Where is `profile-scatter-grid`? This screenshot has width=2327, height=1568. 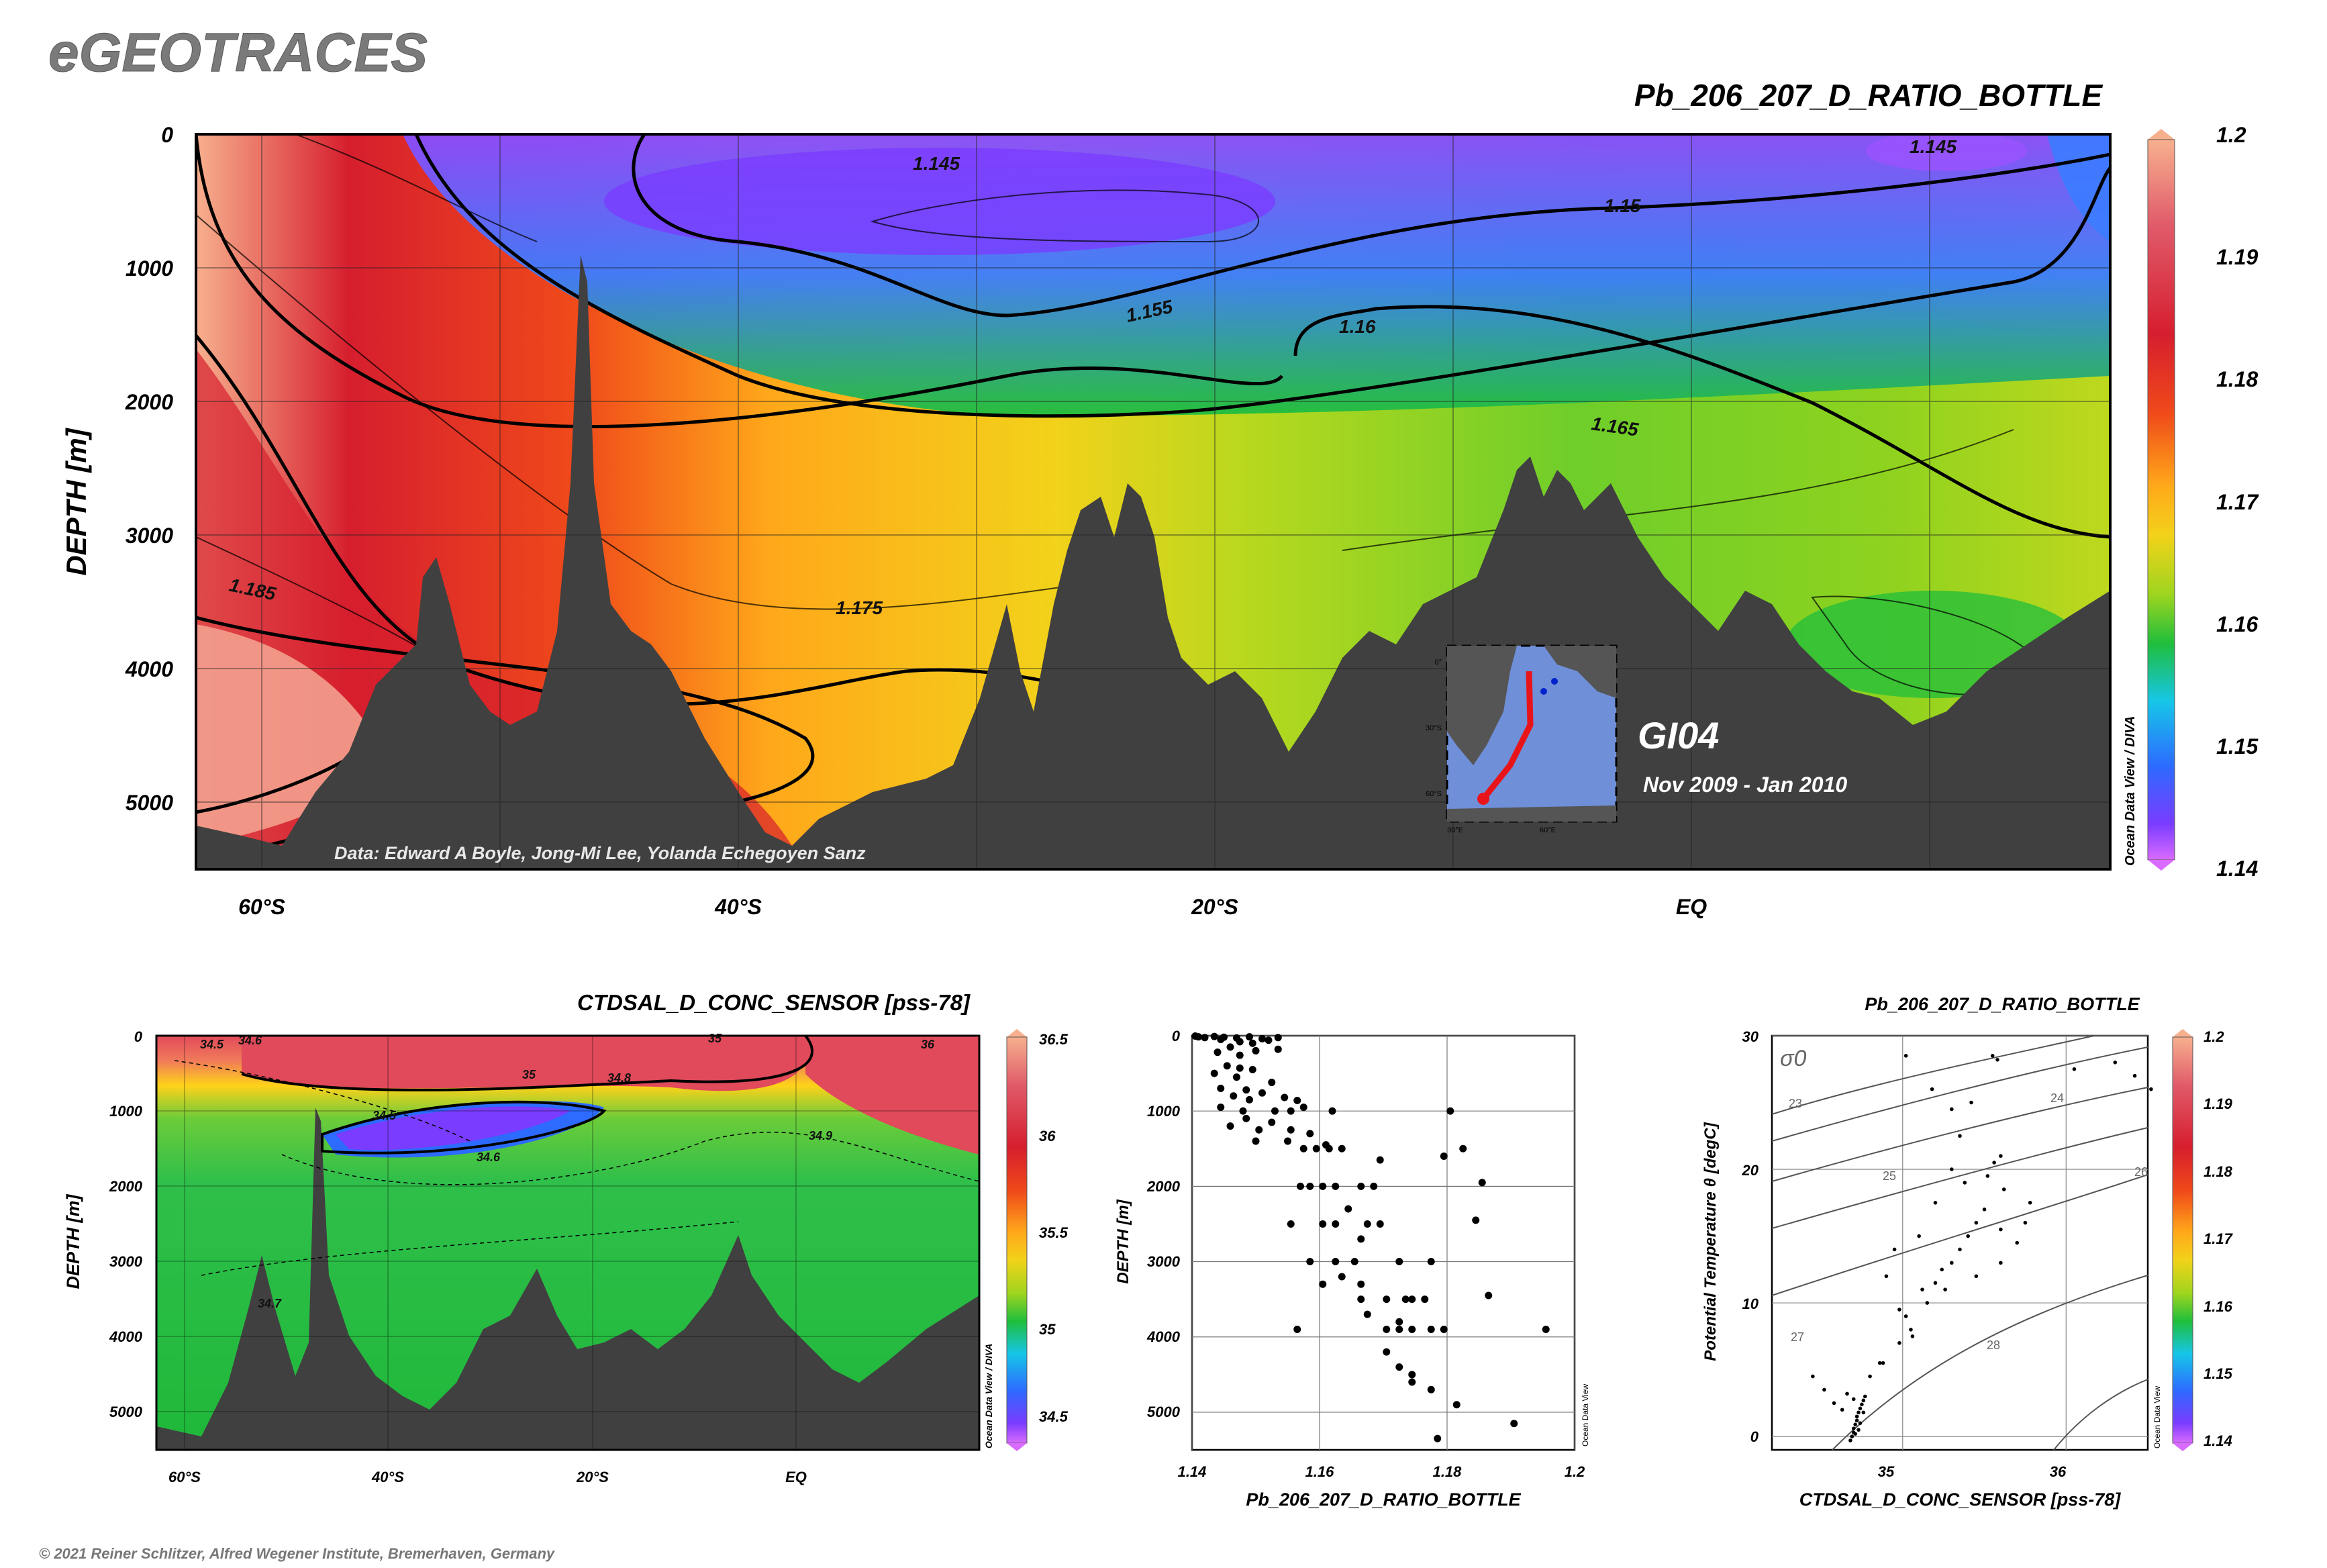
profile-scatter-grid is located at coordinates (1383, 1242).